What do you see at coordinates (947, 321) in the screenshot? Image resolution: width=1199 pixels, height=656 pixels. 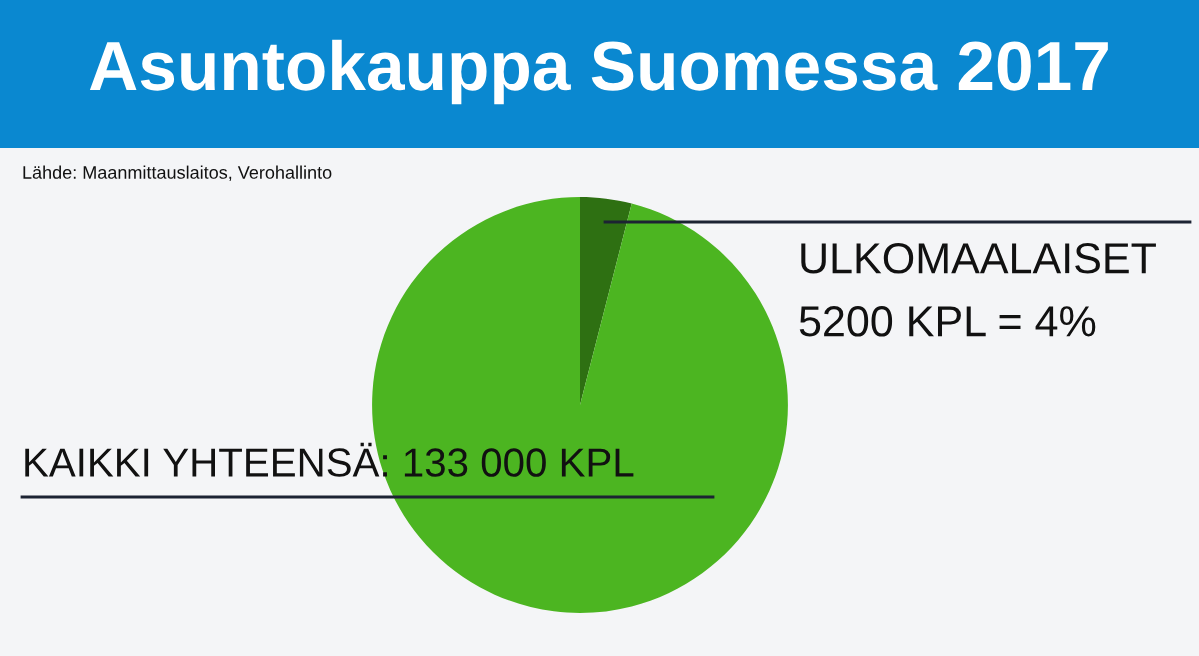 I see `data-label: 5200 KPL = 4%` at bounding box center [947, 321].